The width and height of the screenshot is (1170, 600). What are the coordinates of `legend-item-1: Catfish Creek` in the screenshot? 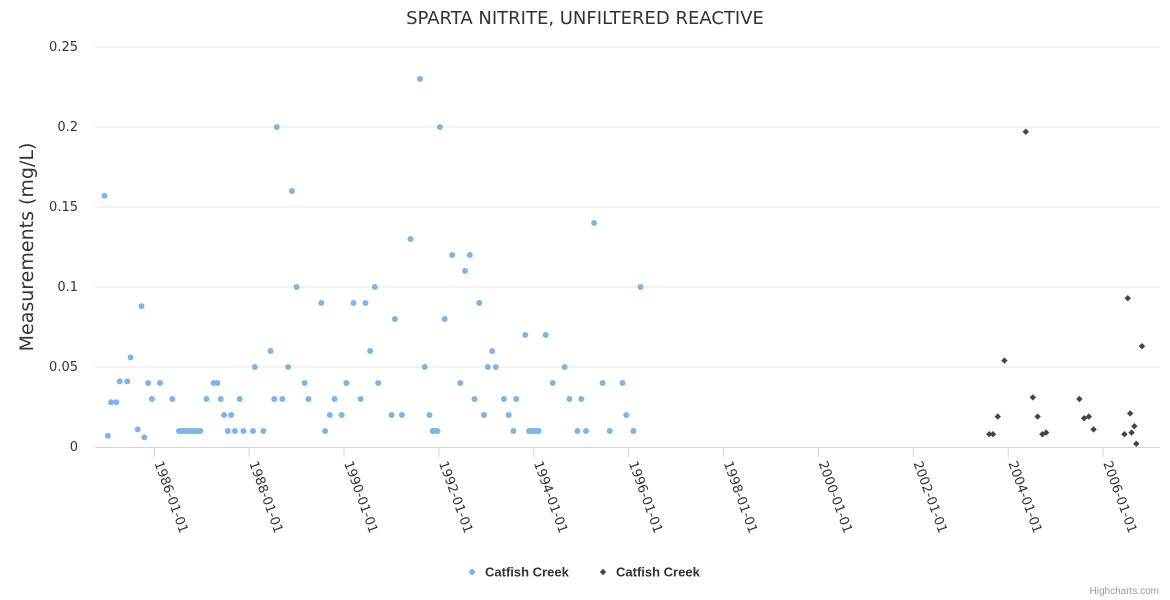 It's located at (650, 572).